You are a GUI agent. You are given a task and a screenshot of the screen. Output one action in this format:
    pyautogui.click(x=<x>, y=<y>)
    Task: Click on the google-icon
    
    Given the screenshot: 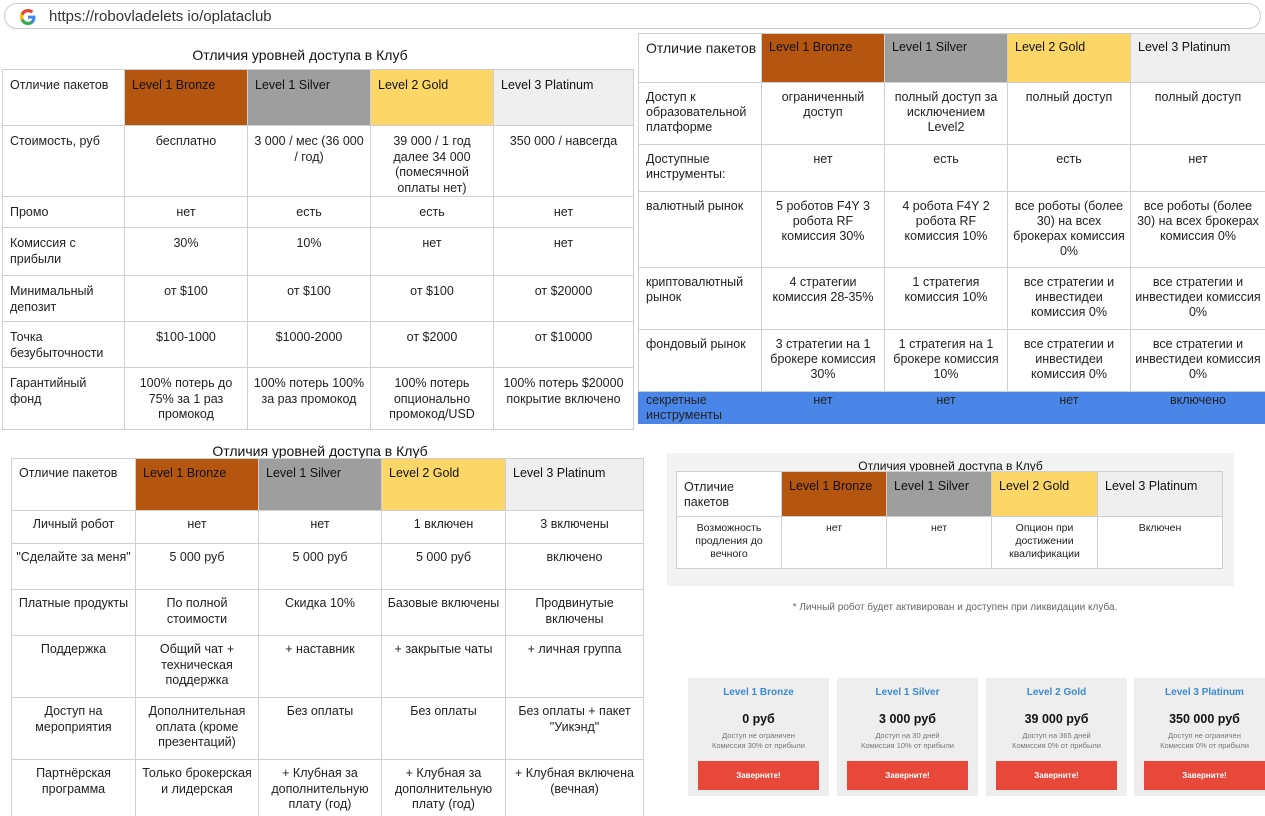 What is the action you would take?
    pyautogui.click(x=28, y=17)
    